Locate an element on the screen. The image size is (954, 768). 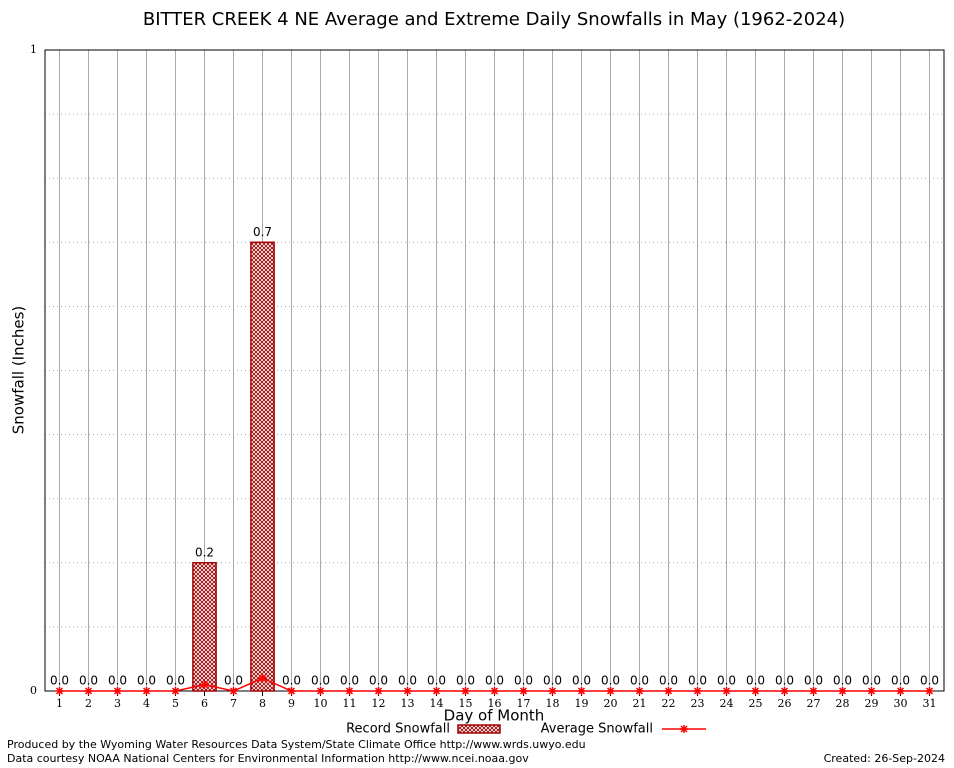
x-tick-label: 28 is located at coordinates (843, 703).